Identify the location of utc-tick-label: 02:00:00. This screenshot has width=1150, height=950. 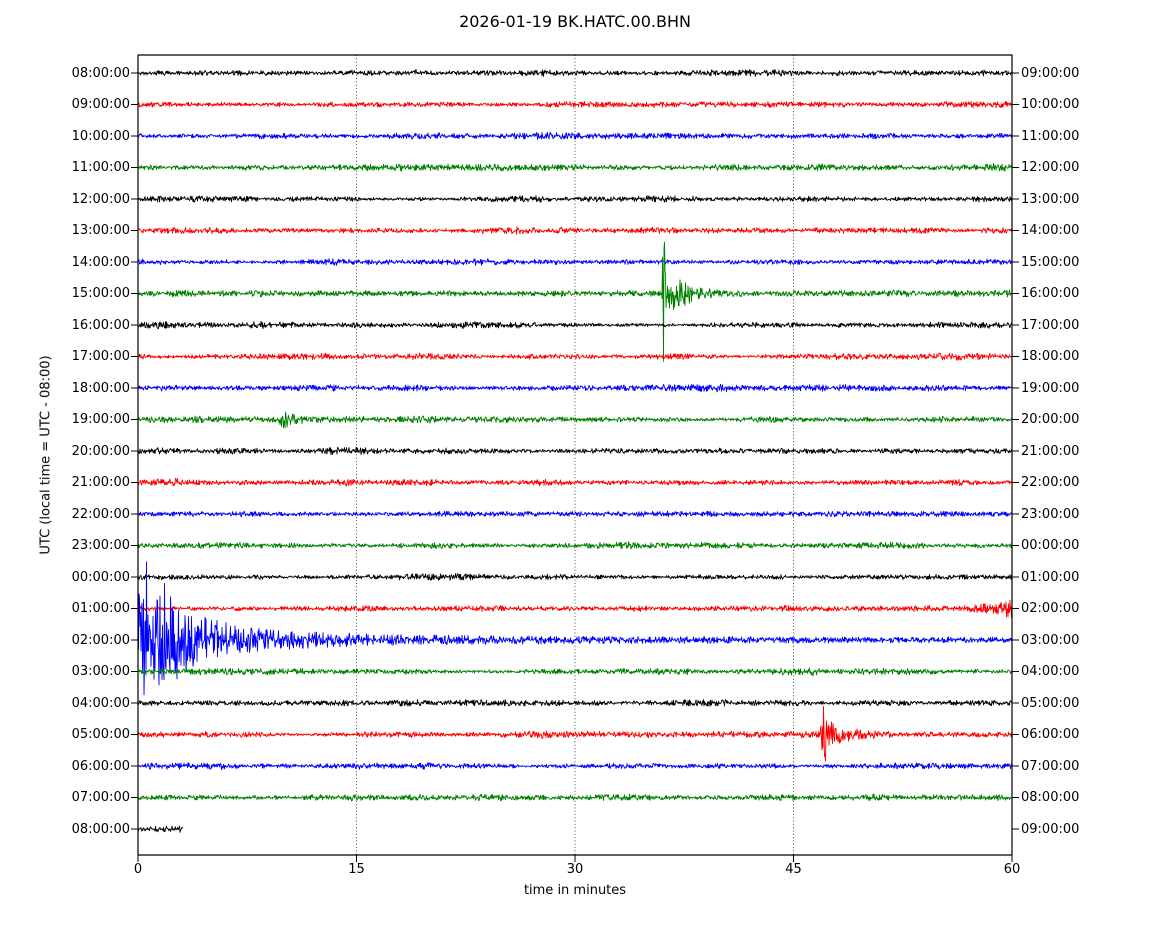
(100, 640).